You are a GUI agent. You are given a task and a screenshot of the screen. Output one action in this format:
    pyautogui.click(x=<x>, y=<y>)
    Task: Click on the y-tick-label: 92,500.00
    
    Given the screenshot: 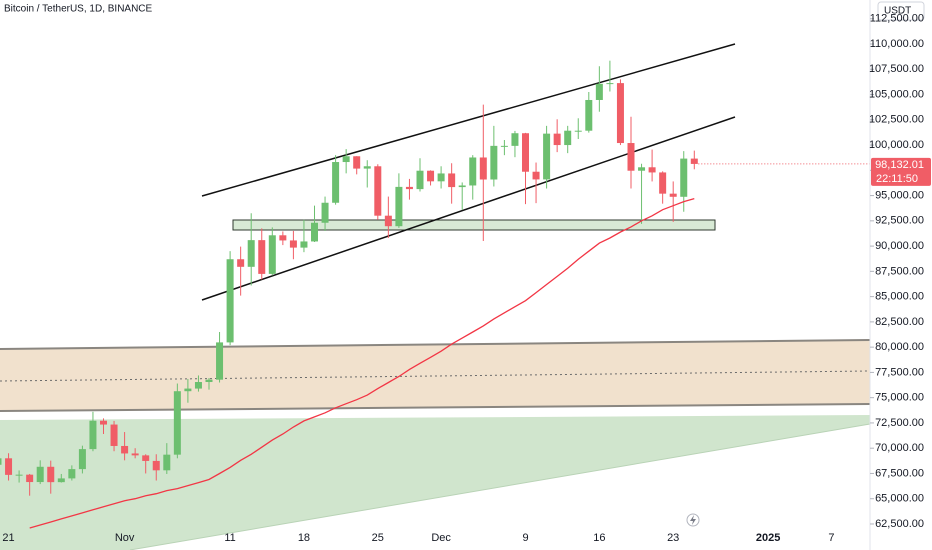 What is the action you would take?
    pyautogui.click(x=899, y=221)
    